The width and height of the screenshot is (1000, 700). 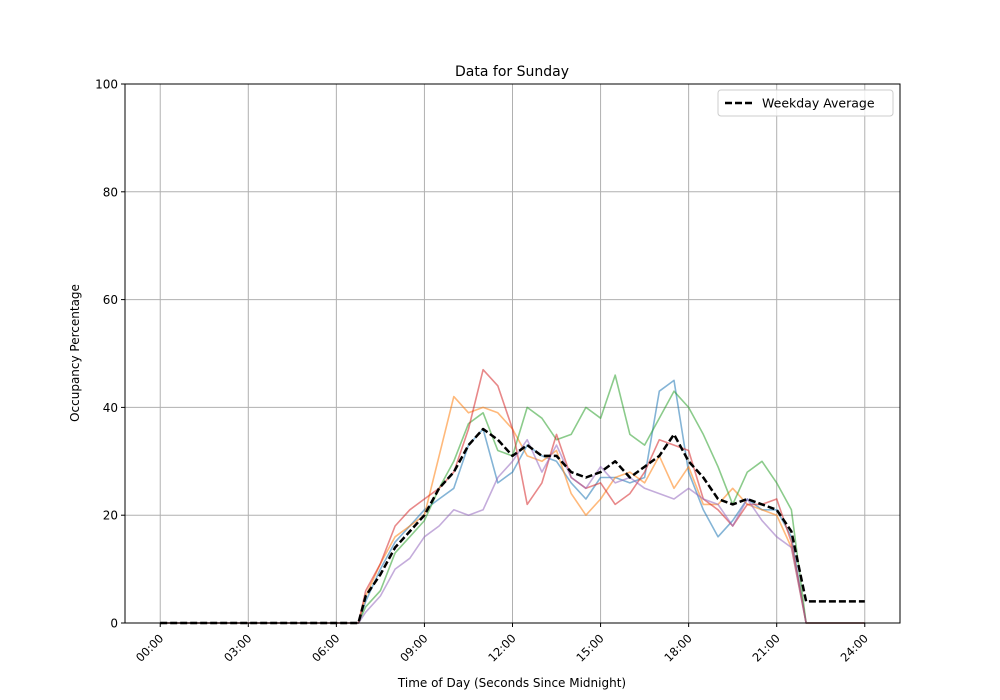 I want to click on y-tick-label: 80, so click(x=110, y=192).